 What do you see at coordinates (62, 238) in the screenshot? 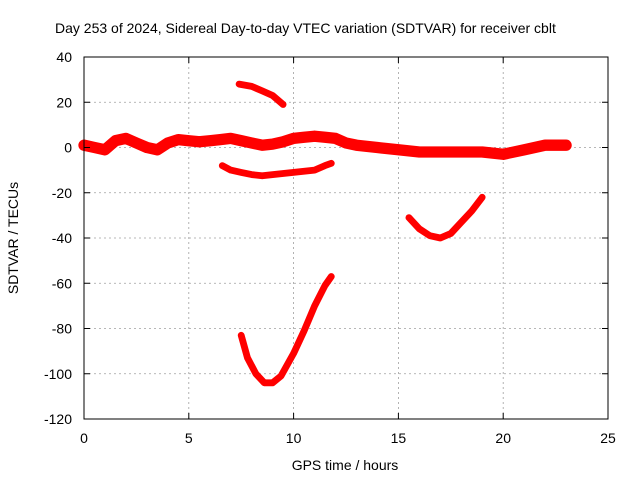
I see `y-tick-label: -40` at bounding box center [62, 238].